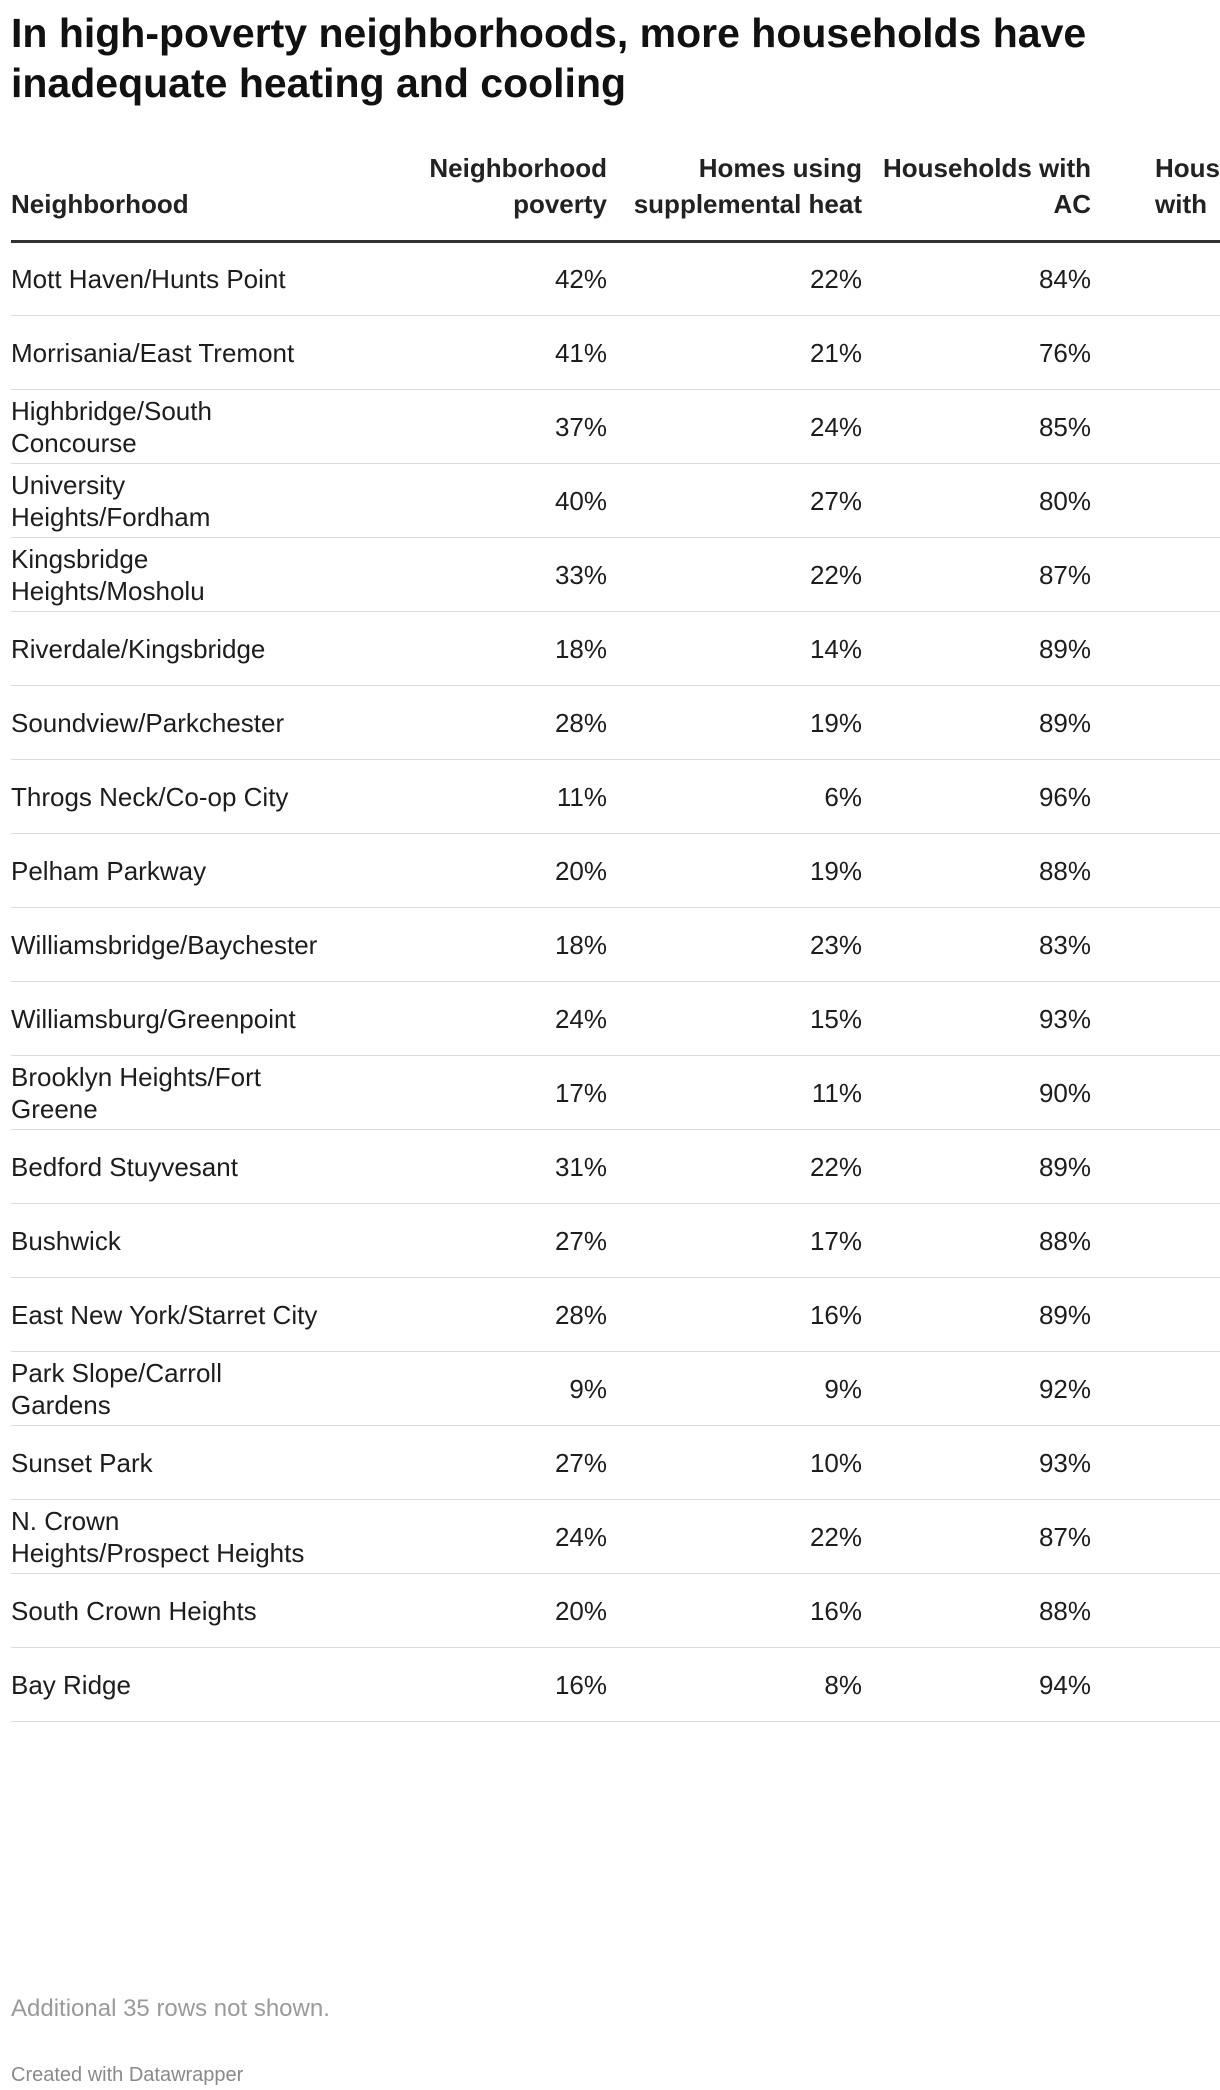  What do you see at coordinates (976, 1092) in the screenshot?
I see `value-cell: 90%` at bounding box center [976, 1092].